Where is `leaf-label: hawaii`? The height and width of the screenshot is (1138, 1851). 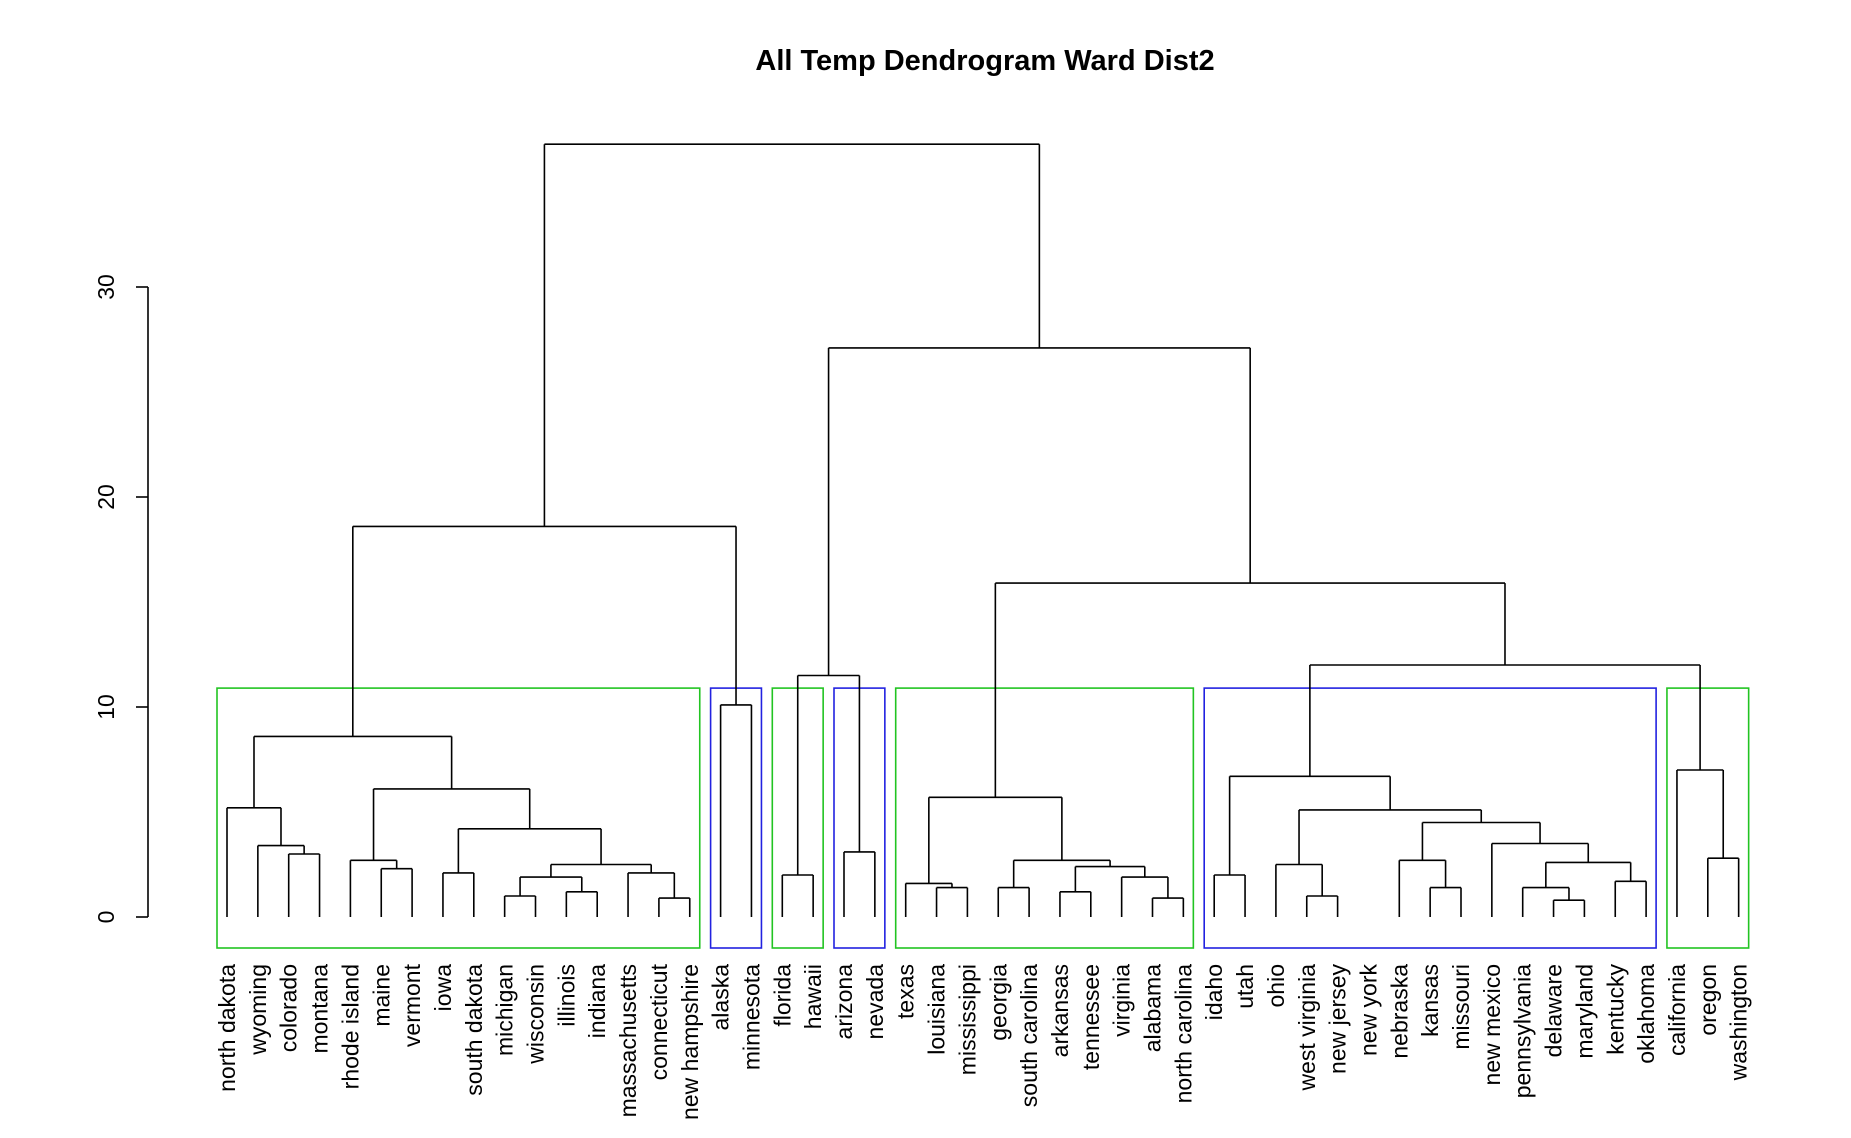
leaf-label: hawaii is located at coordinates (813, 996).